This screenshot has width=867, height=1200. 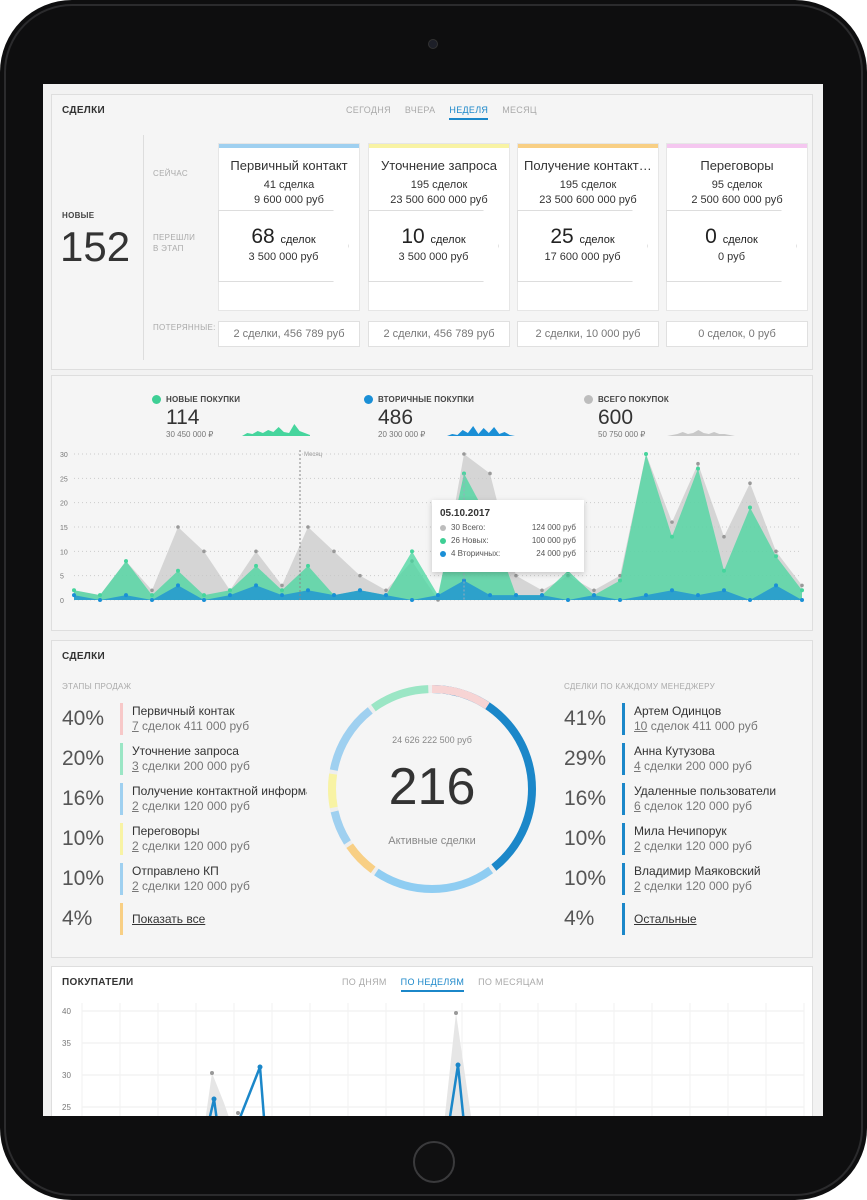 I want to click on manager-row: 10% Мила Нечипорук 2 сделки 120 000 руб, so click(x=686, y=839).